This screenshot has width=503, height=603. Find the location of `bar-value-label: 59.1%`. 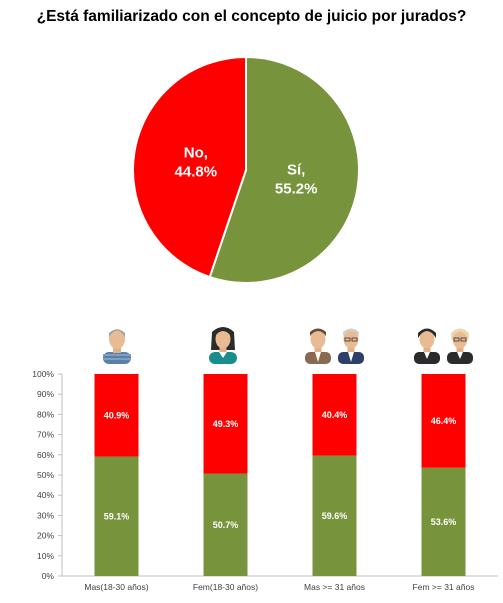

bar-value-label: 59.1% is located at coordinates (117, 516).